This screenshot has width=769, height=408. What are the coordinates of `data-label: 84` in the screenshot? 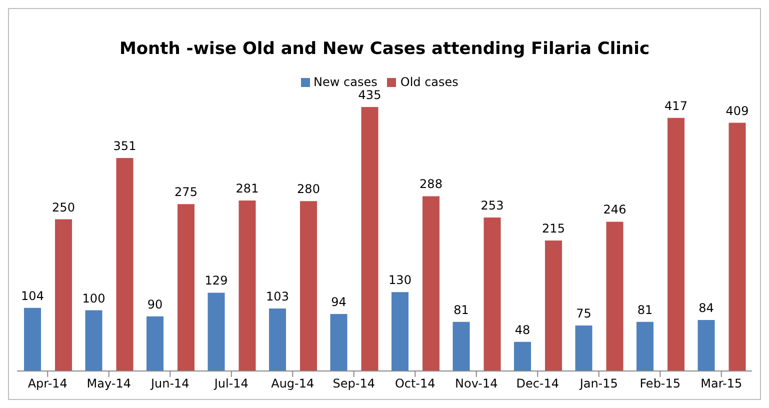 It's located at (706, 308).